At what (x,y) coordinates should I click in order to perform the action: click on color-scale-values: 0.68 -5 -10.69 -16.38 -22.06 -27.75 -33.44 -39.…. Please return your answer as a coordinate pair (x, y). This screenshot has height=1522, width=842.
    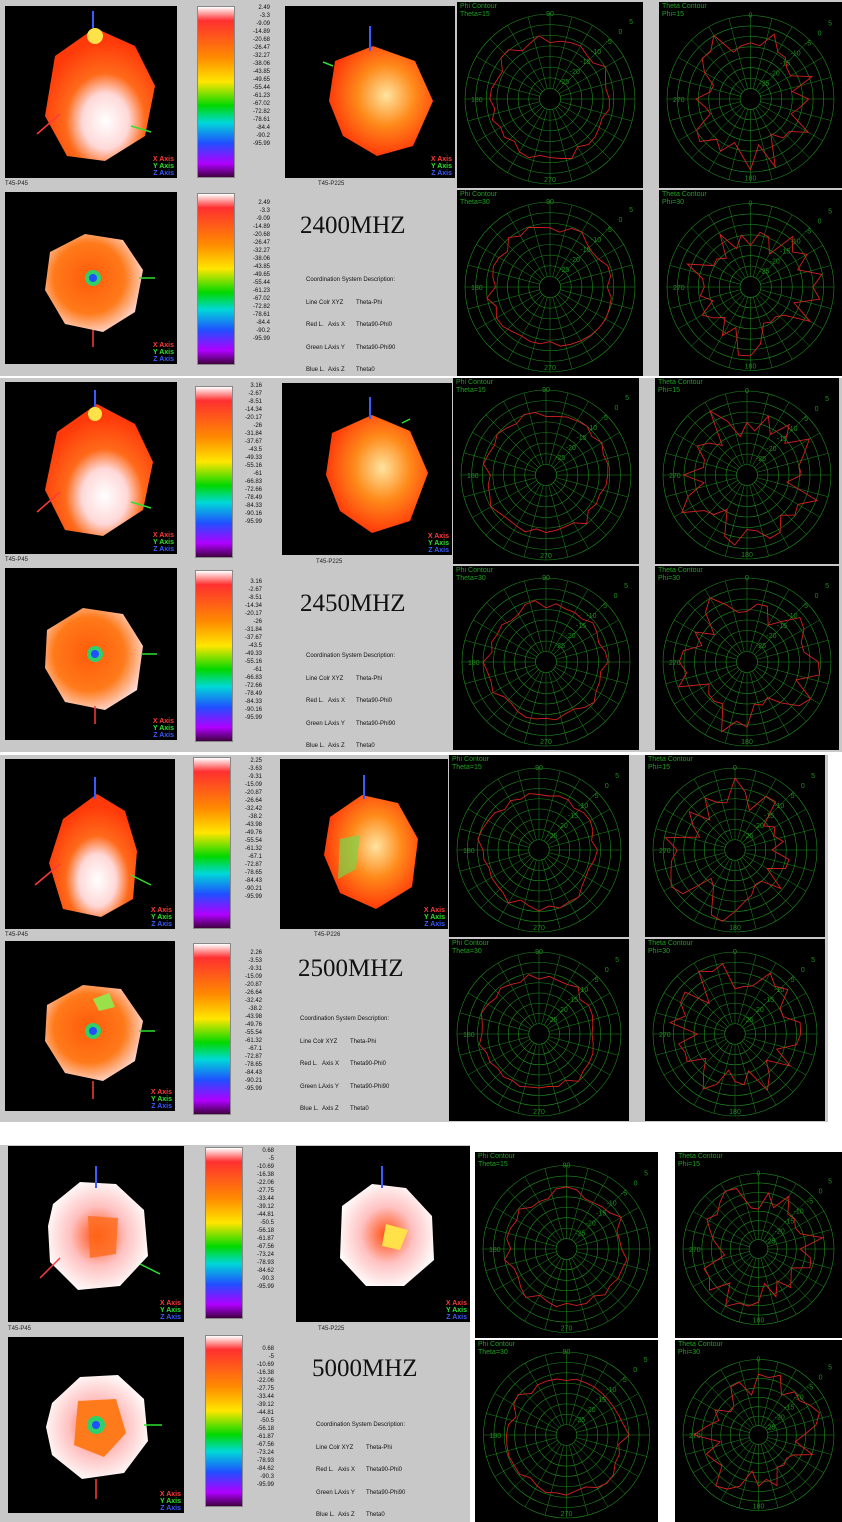
    Looking at the image, I should click on (265, 1417).